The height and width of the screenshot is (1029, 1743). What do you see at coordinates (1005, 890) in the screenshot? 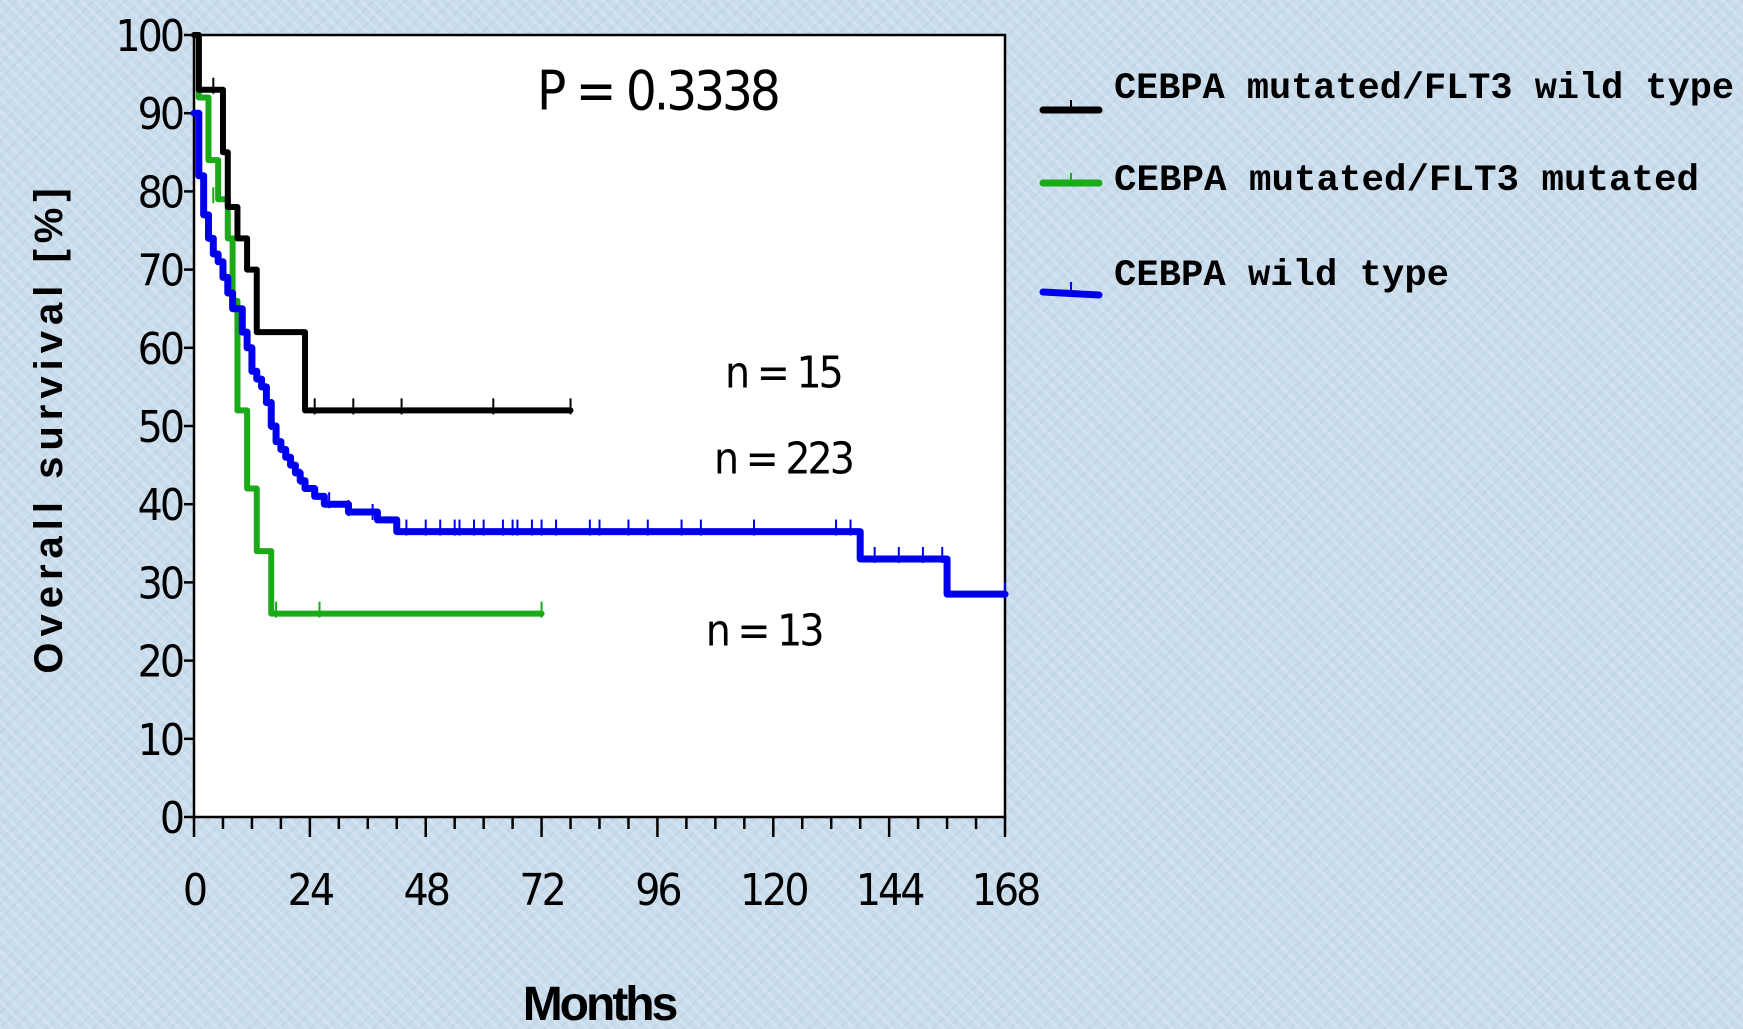
I see `x-tick-label: 168` at bounding box center [1005, 890].